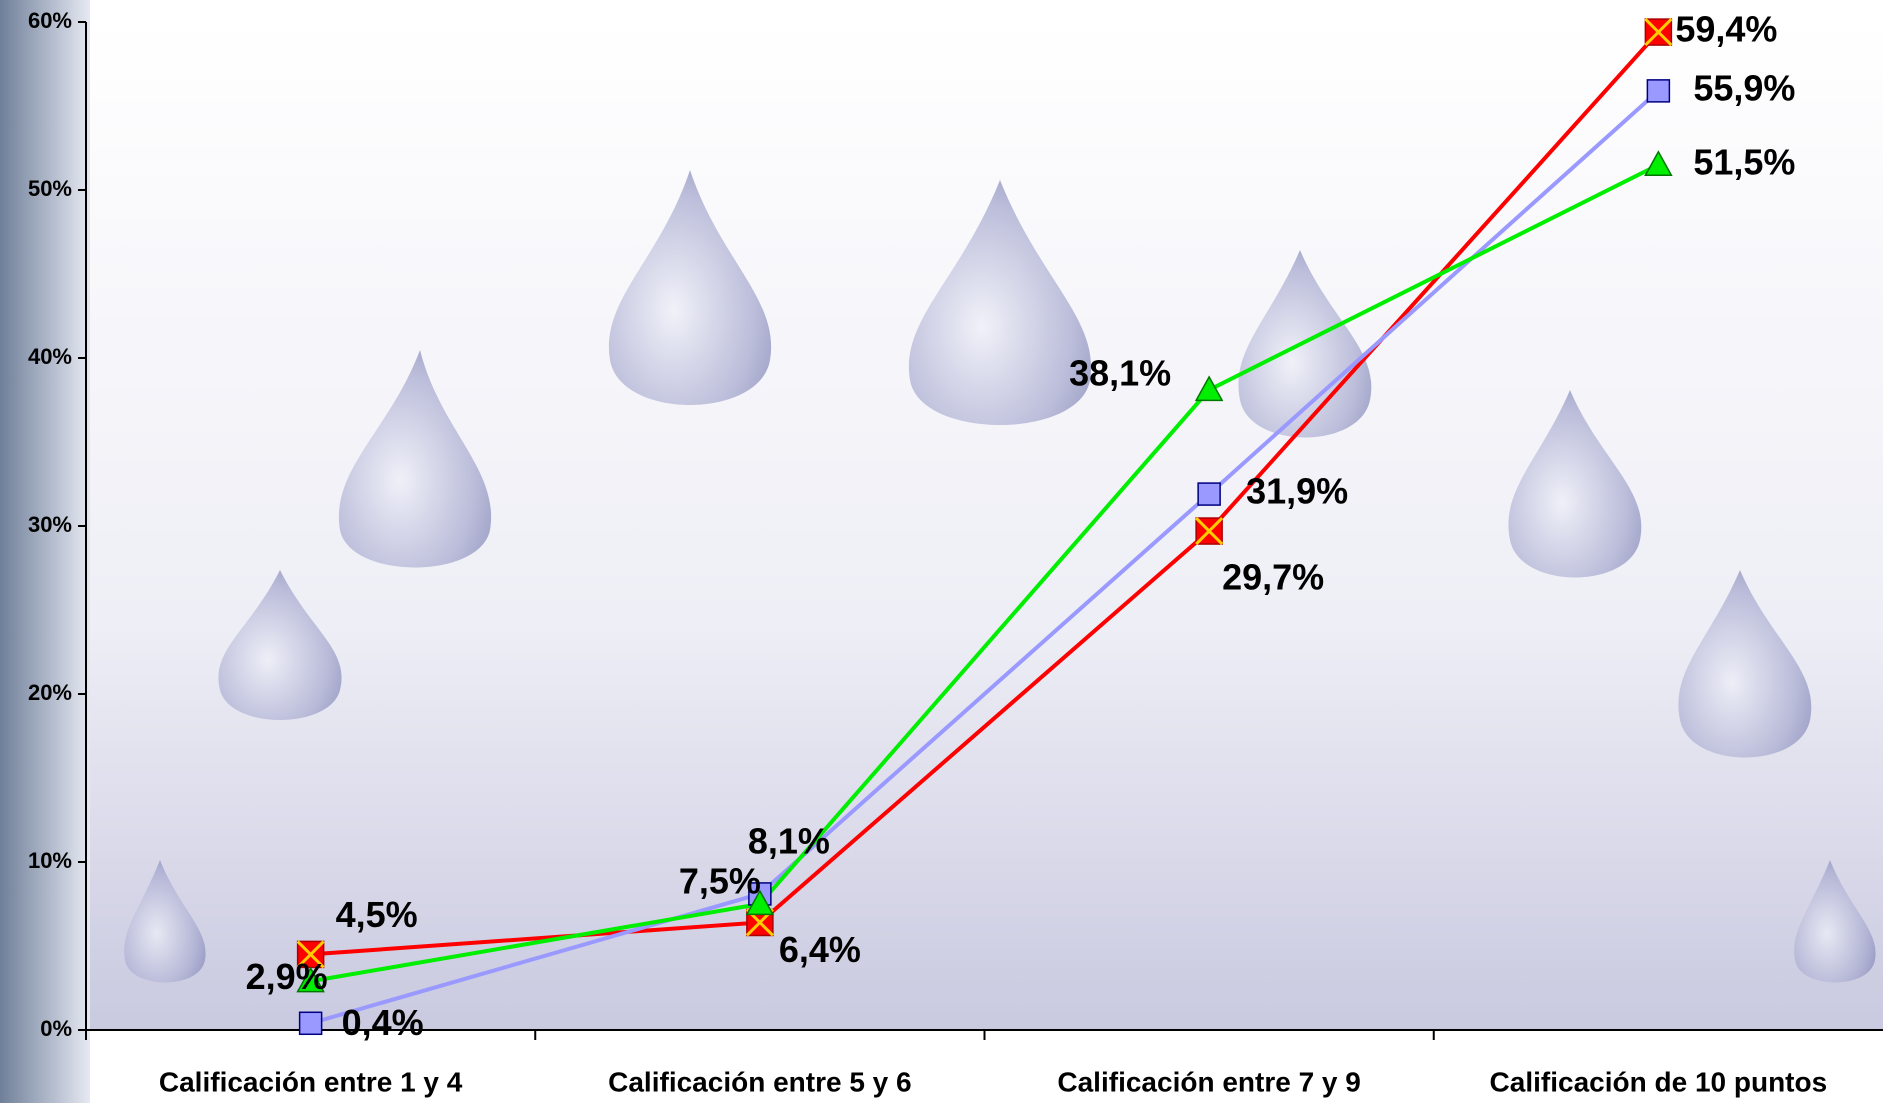 Image resolution: width=1883 pixels, height=1108 pixels. Describe the element at coordinates (1297, 491) in the screenshot. I see `data-label: 31,9%` at that location.